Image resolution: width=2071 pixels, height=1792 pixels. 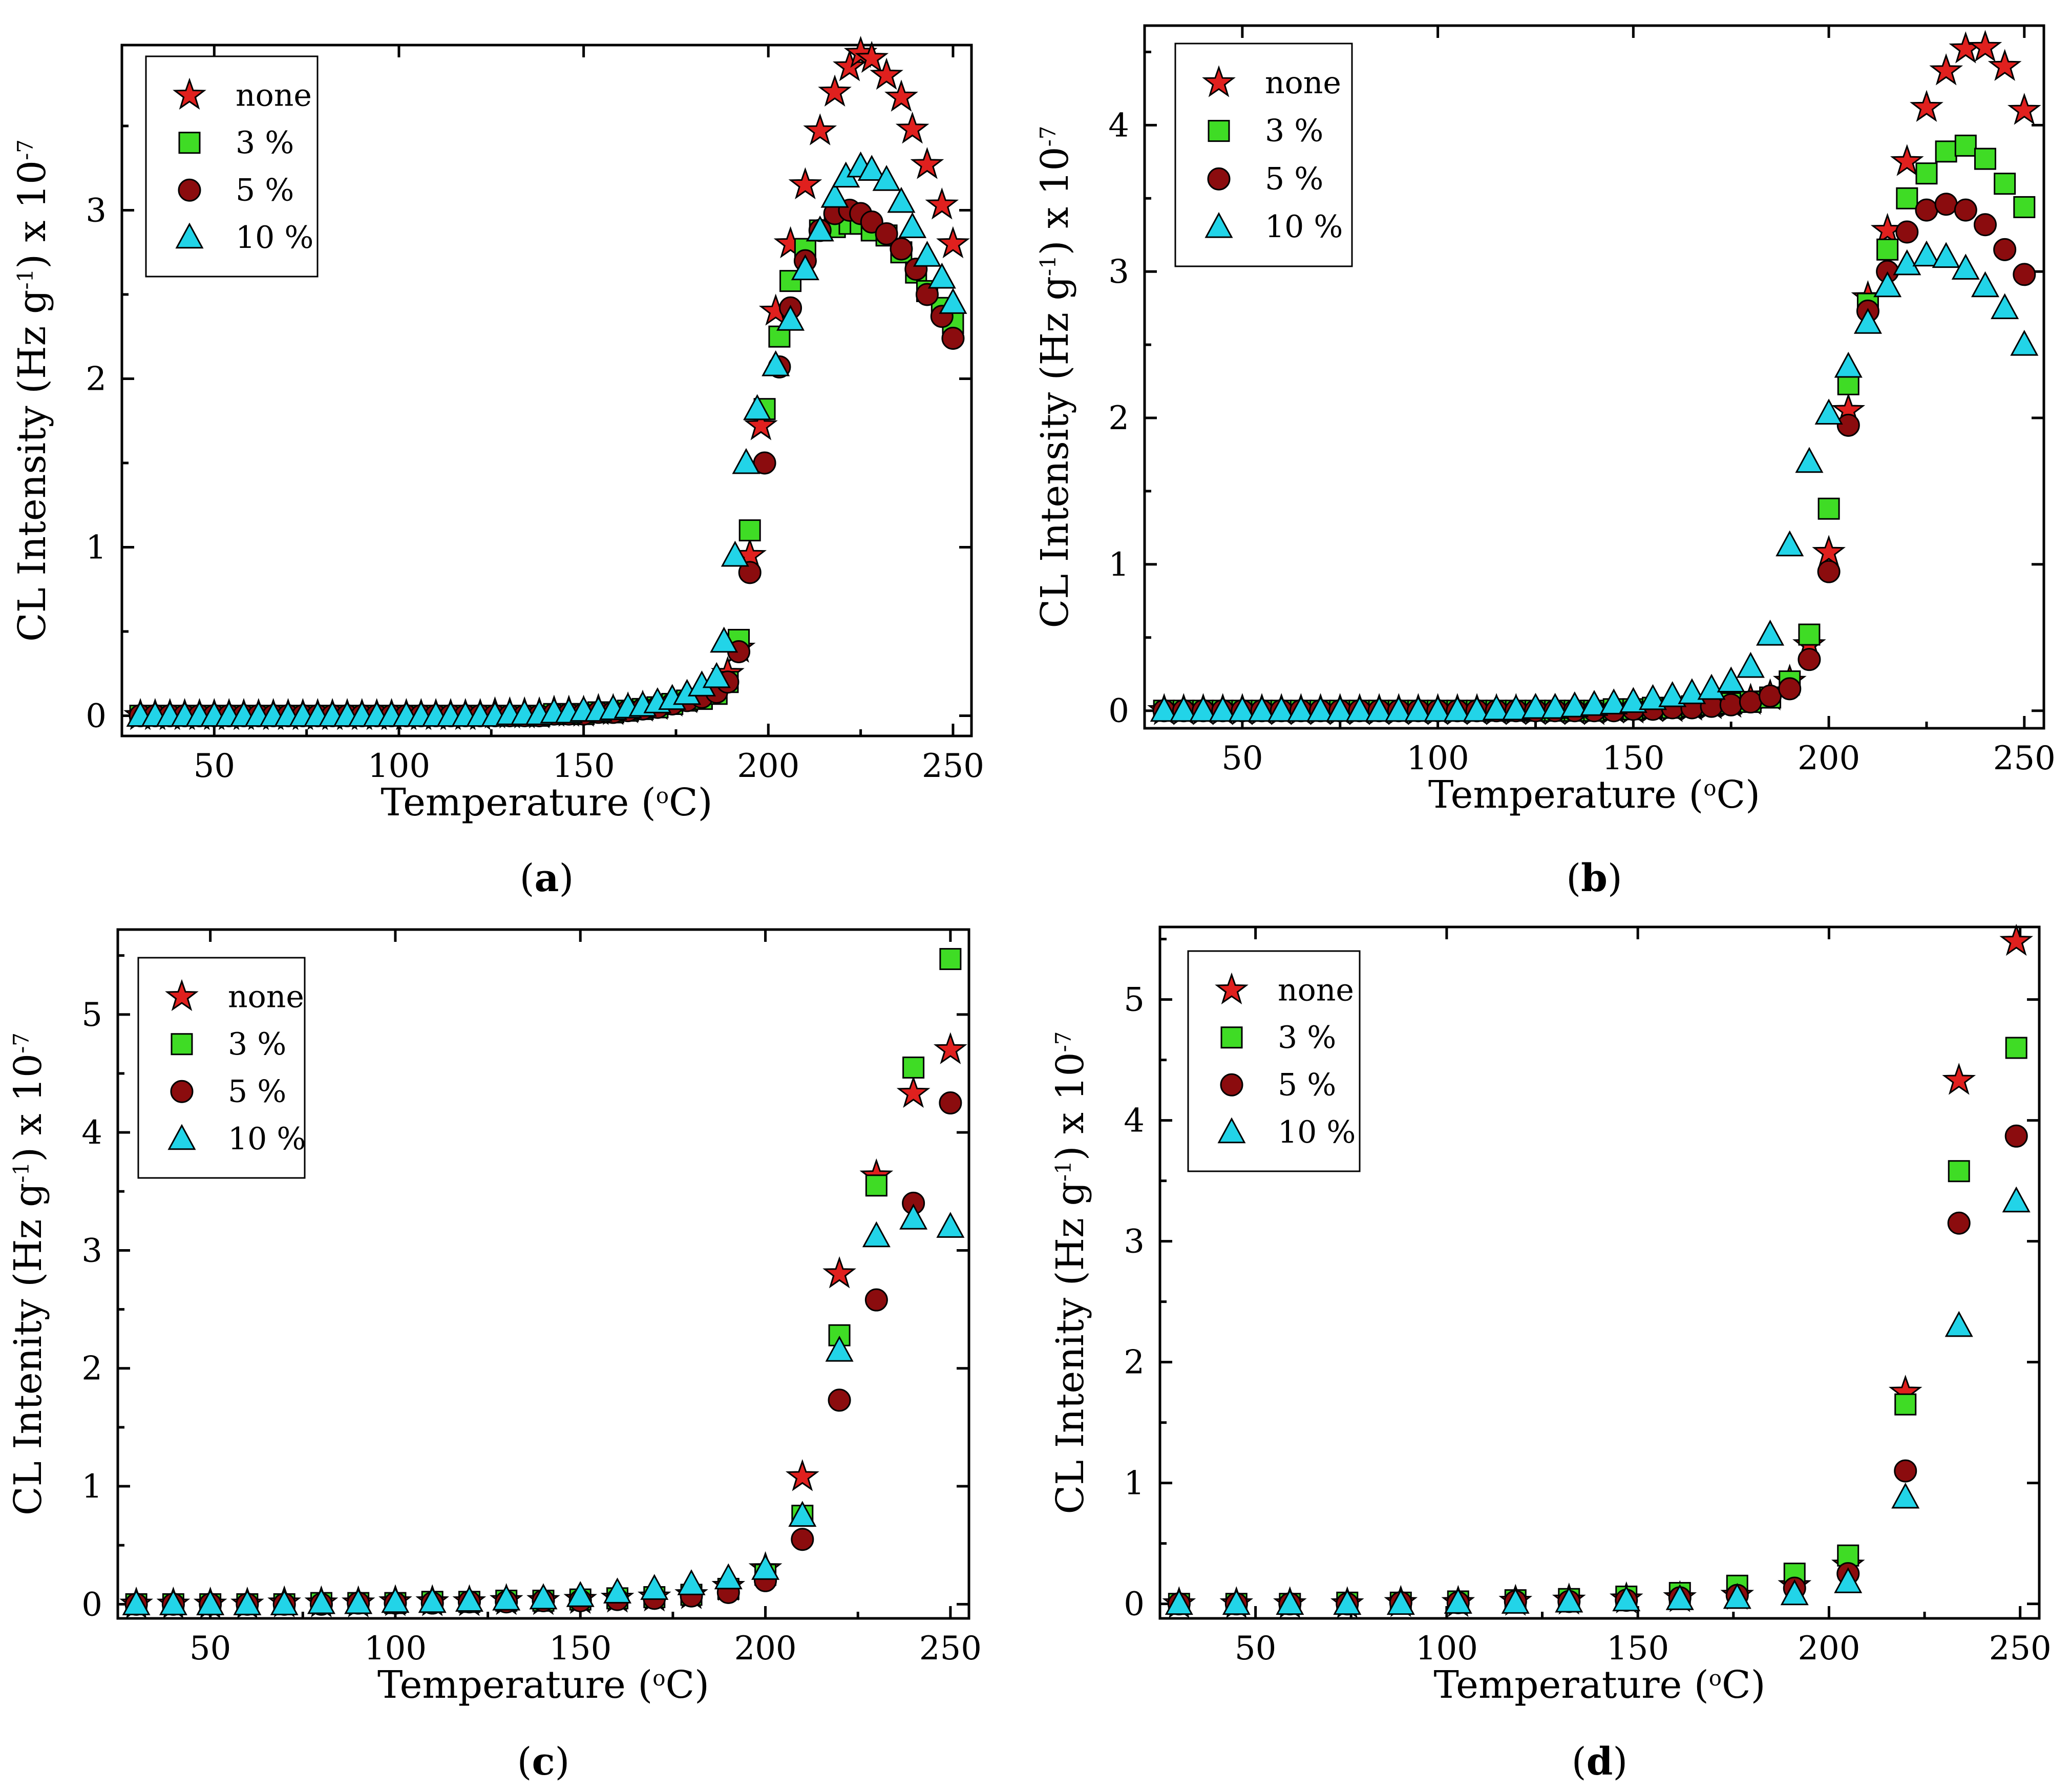 I want to click on panel-letter: c, so click(x=543, y=1762).